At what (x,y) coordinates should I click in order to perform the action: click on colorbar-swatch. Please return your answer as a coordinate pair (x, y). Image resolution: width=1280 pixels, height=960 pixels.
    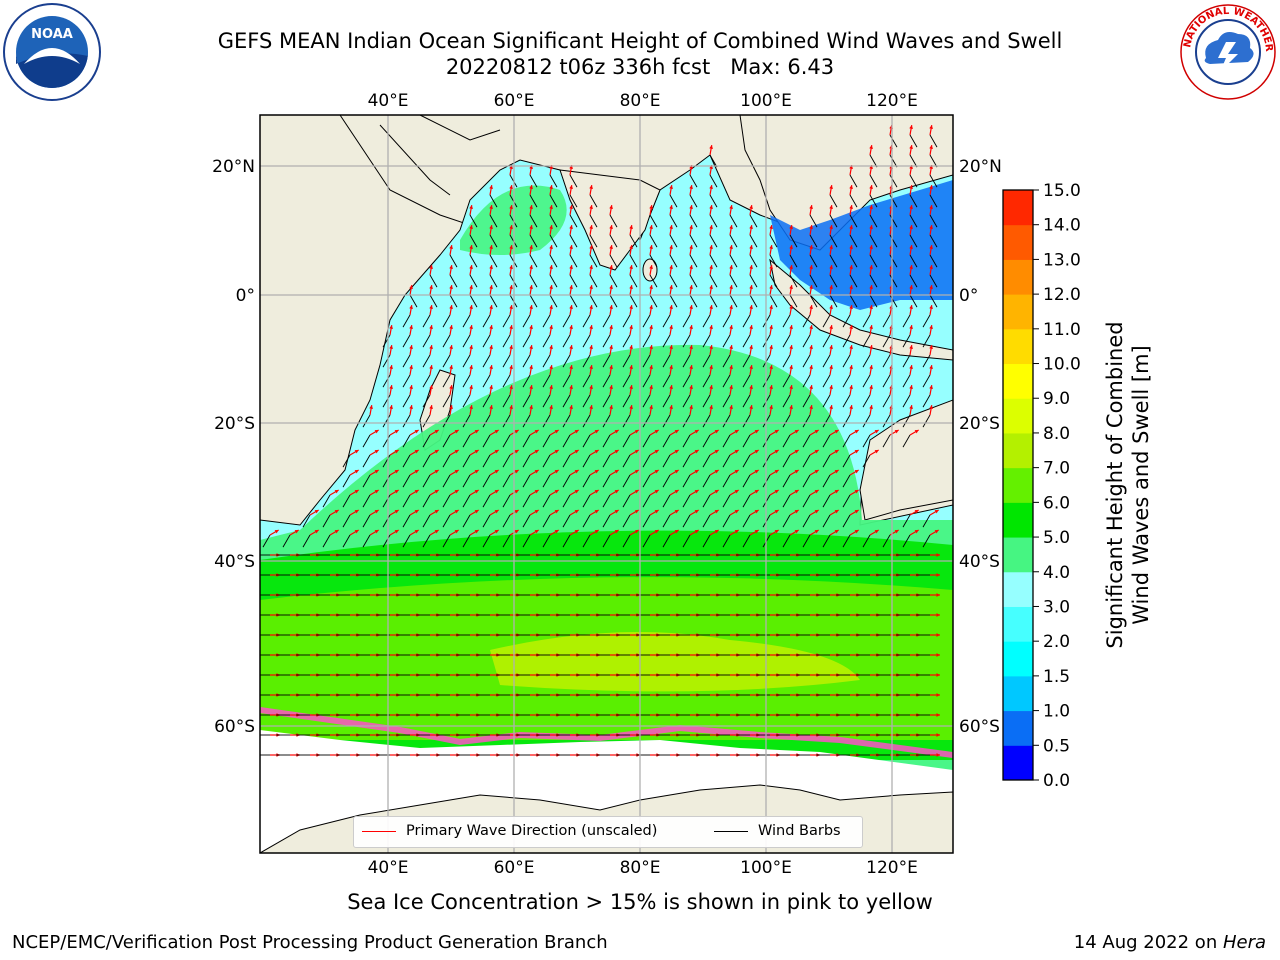
    Looking at the image, I should click on (1018, 416).